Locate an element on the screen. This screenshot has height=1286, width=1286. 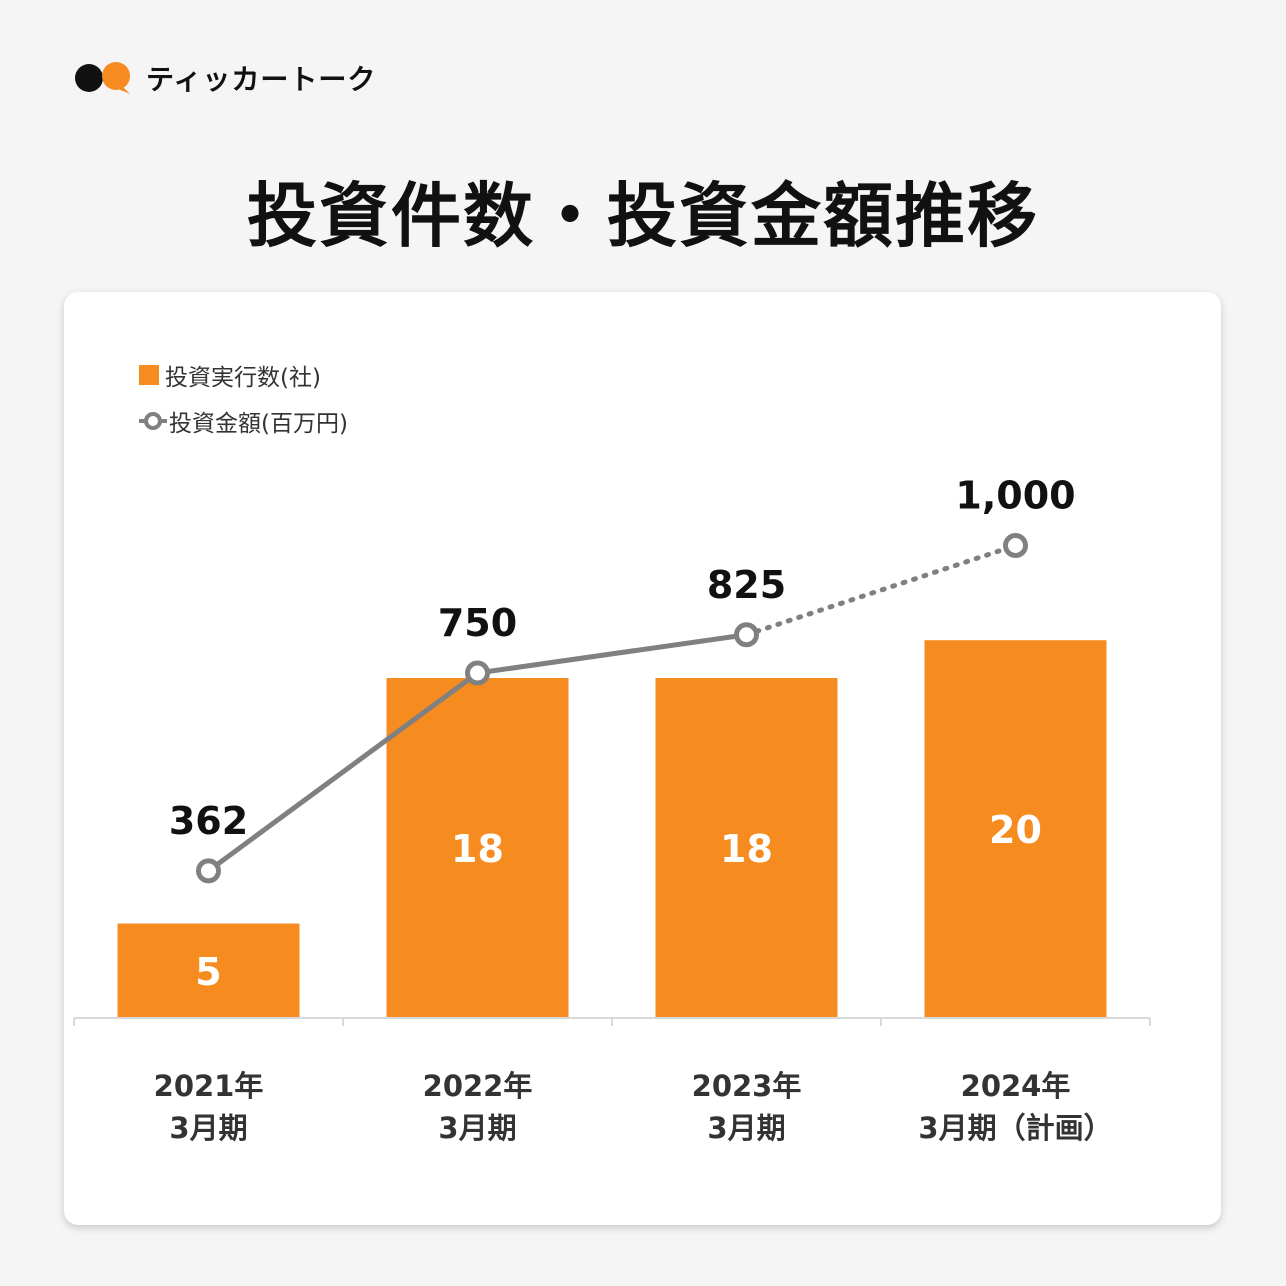
brand-logo-icon is located at coordinates (102, 78).